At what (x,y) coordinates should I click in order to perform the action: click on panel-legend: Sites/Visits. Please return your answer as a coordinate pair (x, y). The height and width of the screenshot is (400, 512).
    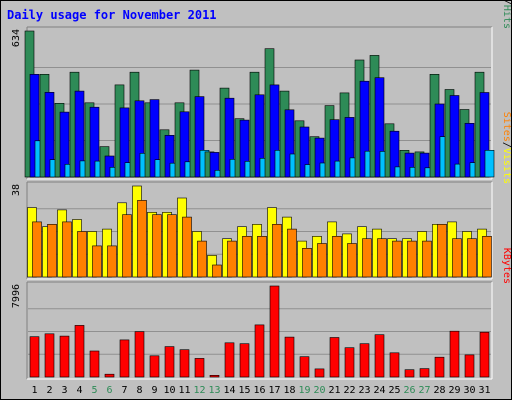
    Looking at the image, I should click on (506, 148).